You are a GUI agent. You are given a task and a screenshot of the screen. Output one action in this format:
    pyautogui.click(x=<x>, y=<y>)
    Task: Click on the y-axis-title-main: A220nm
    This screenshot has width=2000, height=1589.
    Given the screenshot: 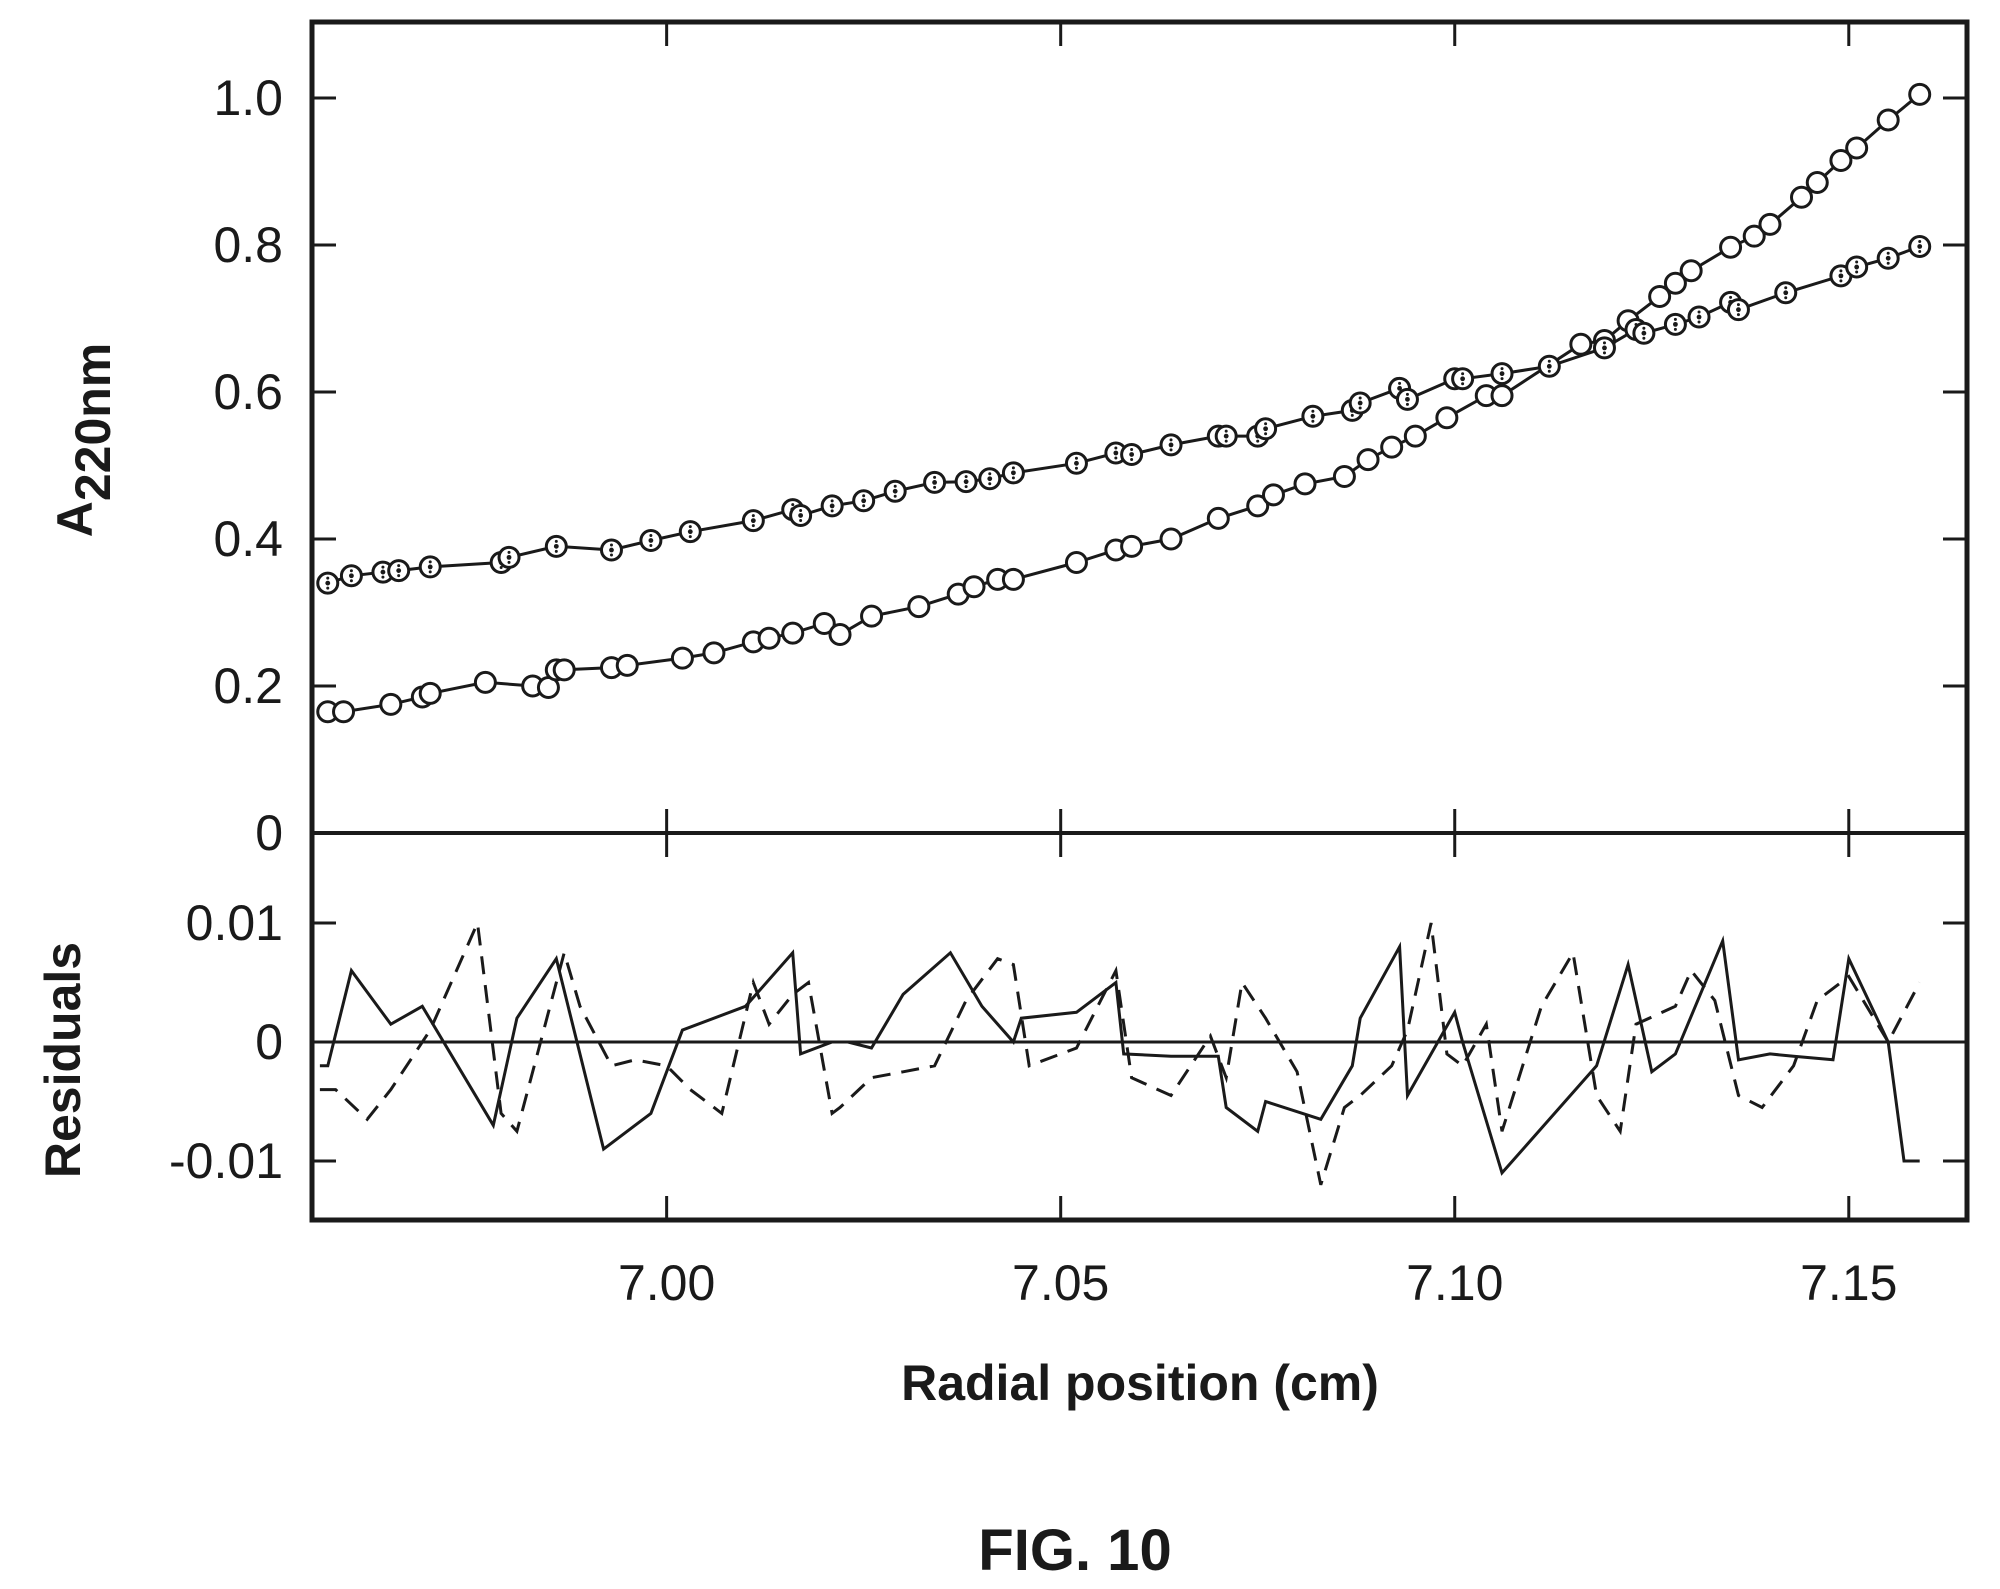 What is the action you would take?
    pyautogui.click(x=84, y=440)
    